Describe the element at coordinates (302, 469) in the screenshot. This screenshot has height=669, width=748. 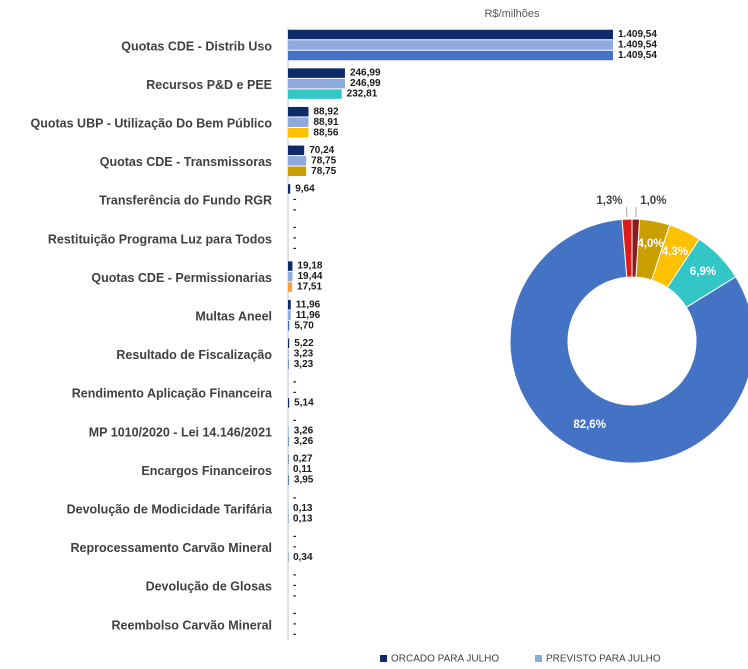
I see `value-label: 0,11` at that location.